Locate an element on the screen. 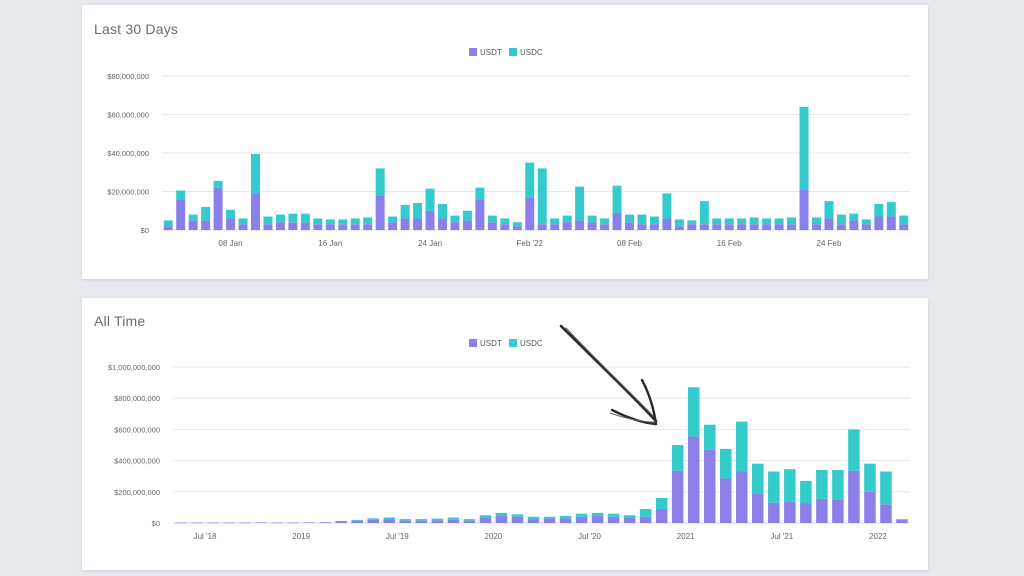 The height and width of the screenshot is (576, 1024). x-tick-label: Jul '19 is located at coordinates (397, 536).